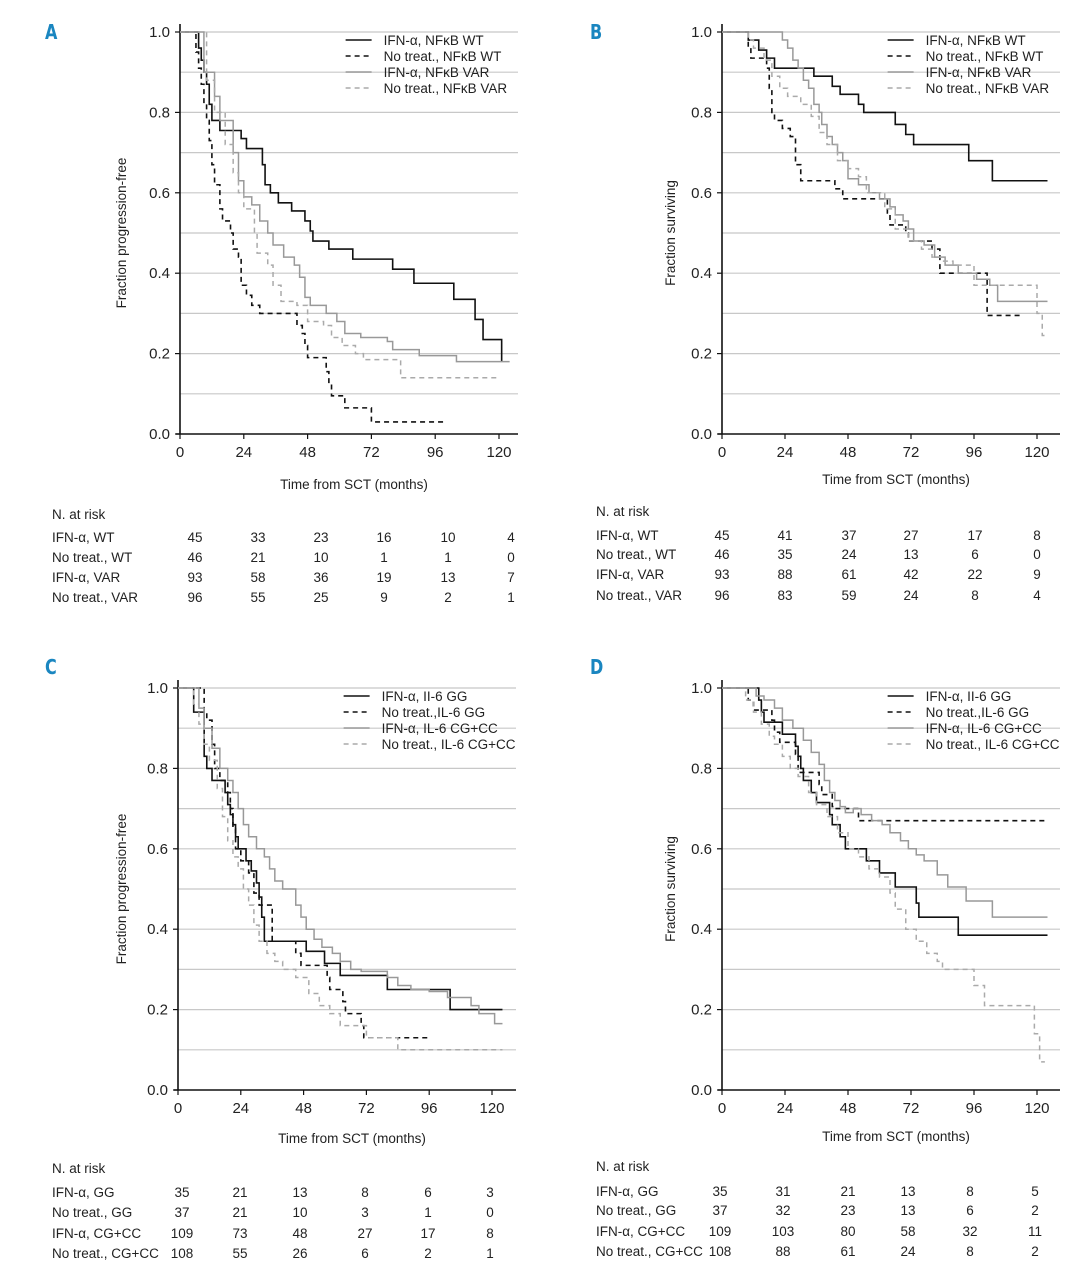 The image size is (1077, 1280). Describe the element at coordinates (195, 537) in the screenshot. I see `risk-value: 45` at that location.